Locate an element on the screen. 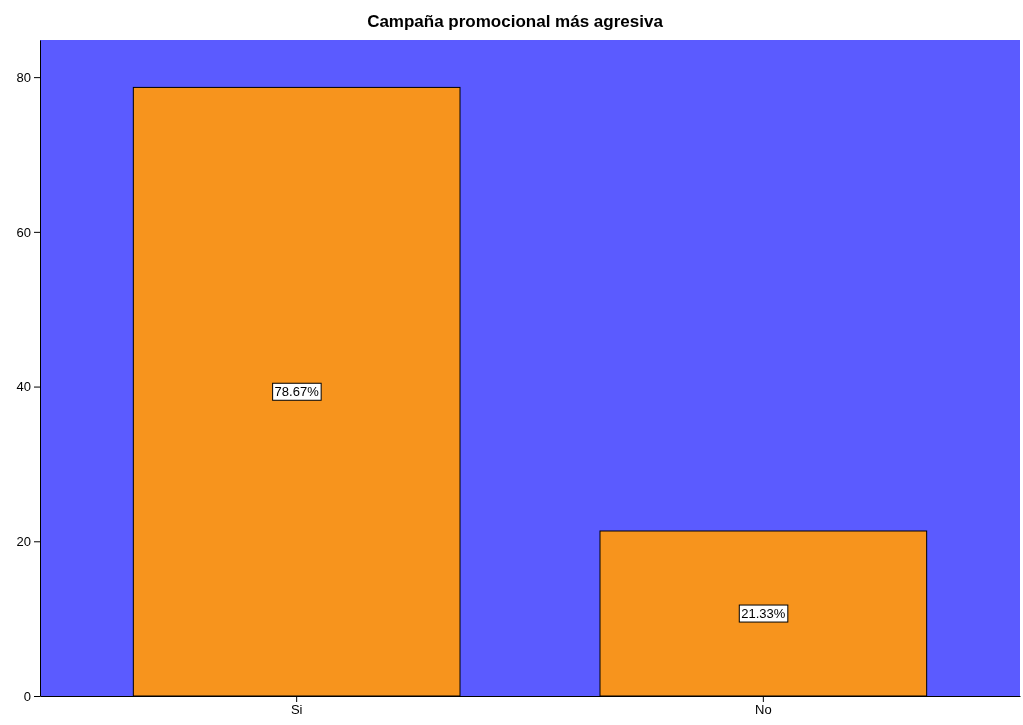 The height and width of the screenshot is (725, 1023). y-tick-label: 60 is located at coordinates (23, 232).